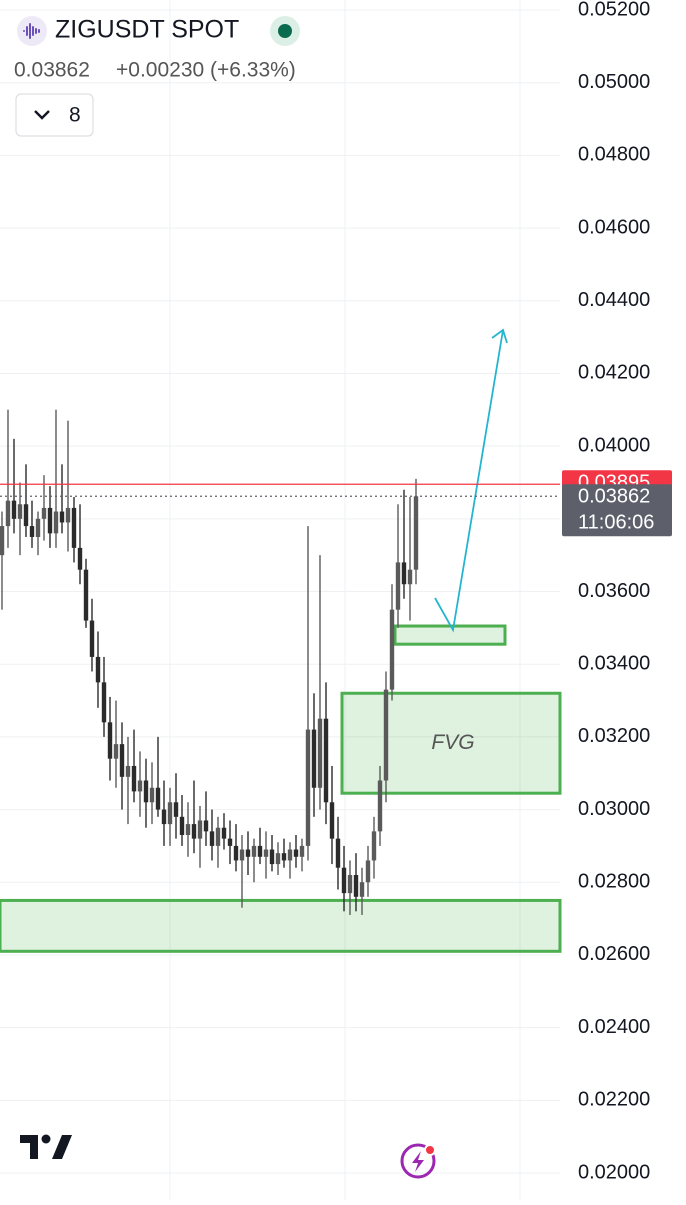  Describe the element at coordinates (614, 954) in the screenshot. I see `y-tick-label: 0.02600` at that location.